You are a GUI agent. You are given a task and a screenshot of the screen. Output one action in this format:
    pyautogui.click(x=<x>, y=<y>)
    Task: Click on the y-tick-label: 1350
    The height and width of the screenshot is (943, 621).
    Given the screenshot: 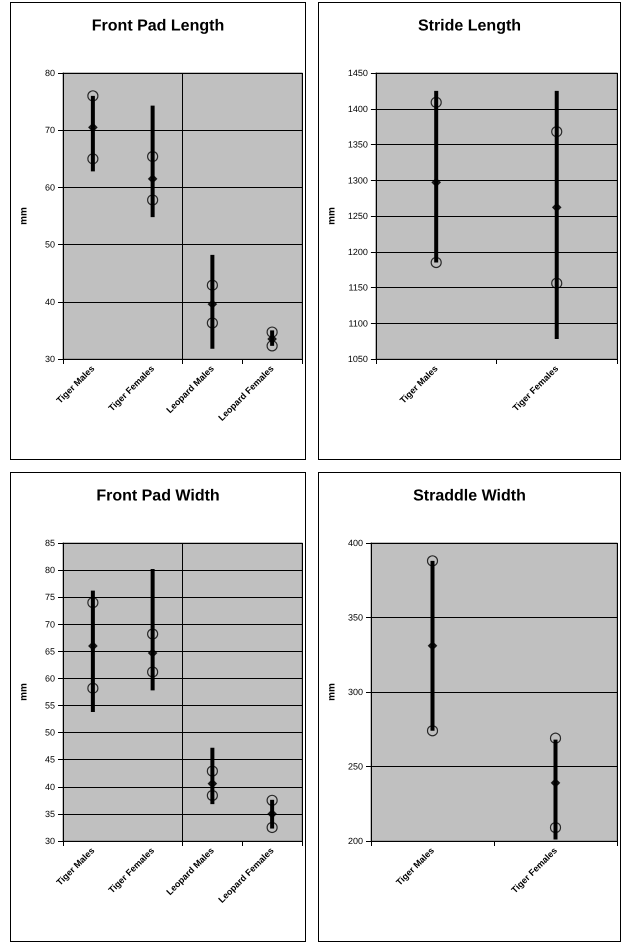 What is the action you would take?
    pyautogui.click(x=358, y=145)
    